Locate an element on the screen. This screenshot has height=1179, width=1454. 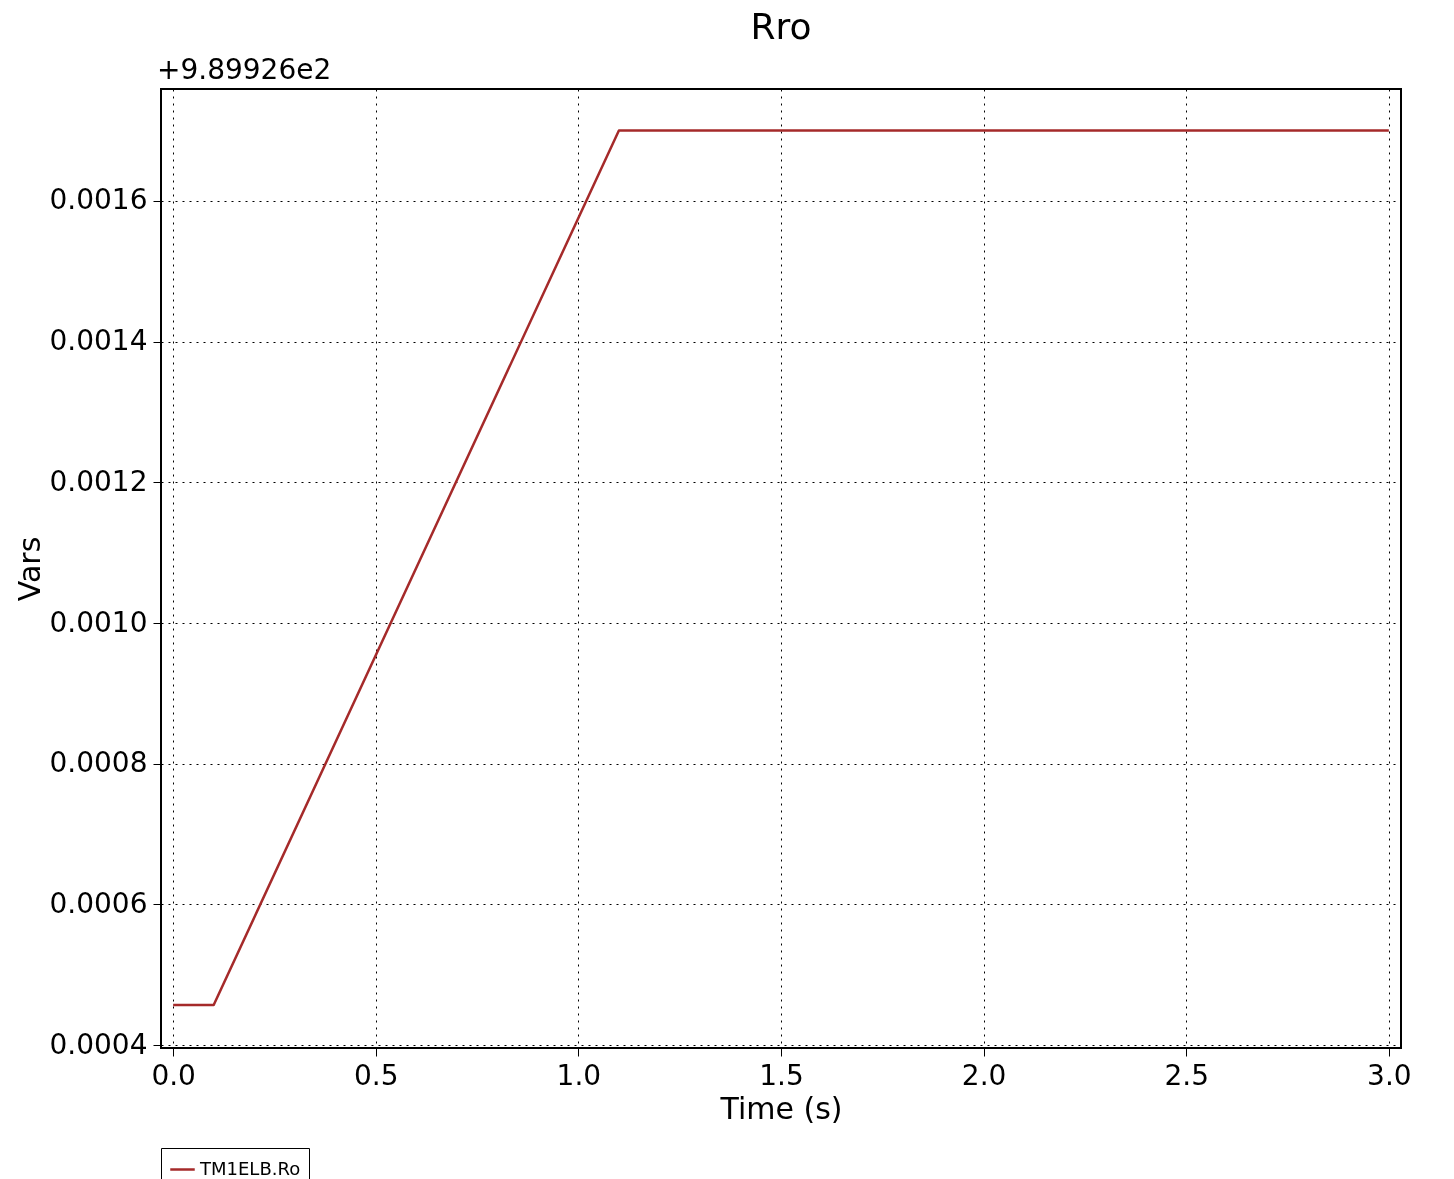
x-tick-label: 2.5 is located at coordinates (1186, 1075).